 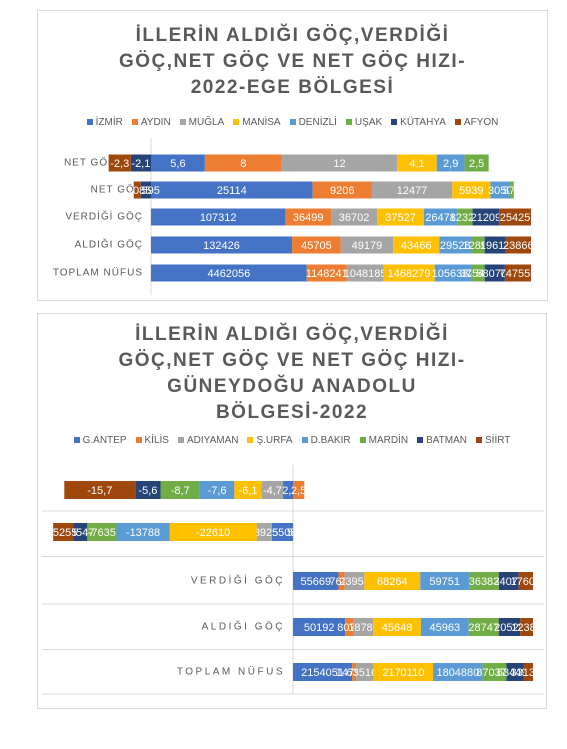 I want to click on data-label: 36499, so click(x=308, y=218).